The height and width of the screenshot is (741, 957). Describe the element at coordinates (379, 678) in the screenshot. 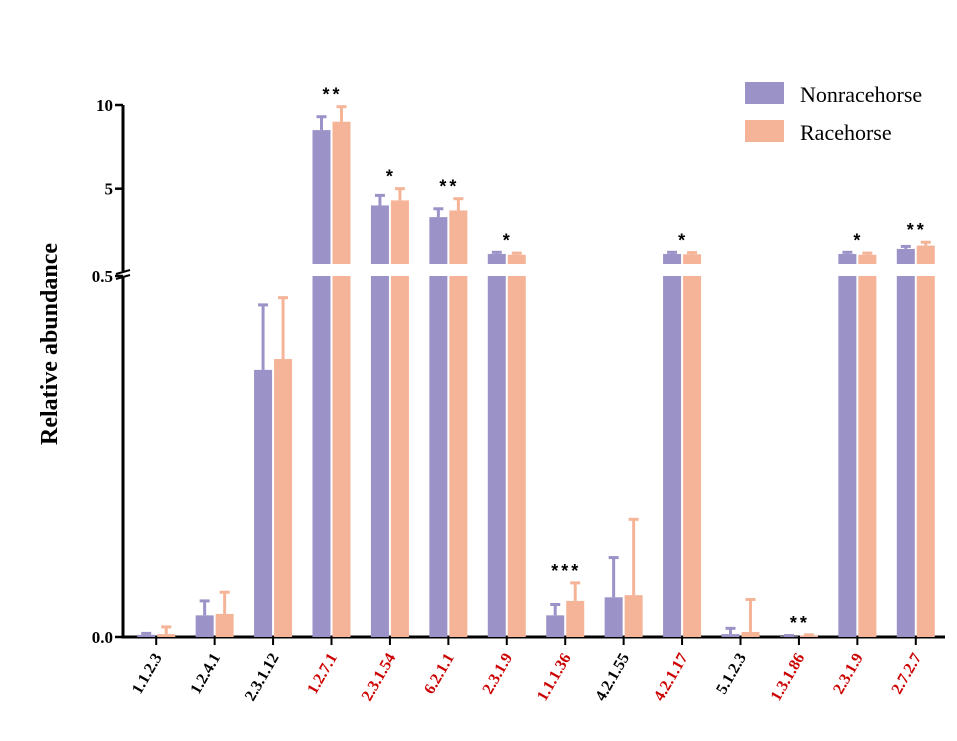

I see `x-tick-label: 2.3.1.54` at that location.